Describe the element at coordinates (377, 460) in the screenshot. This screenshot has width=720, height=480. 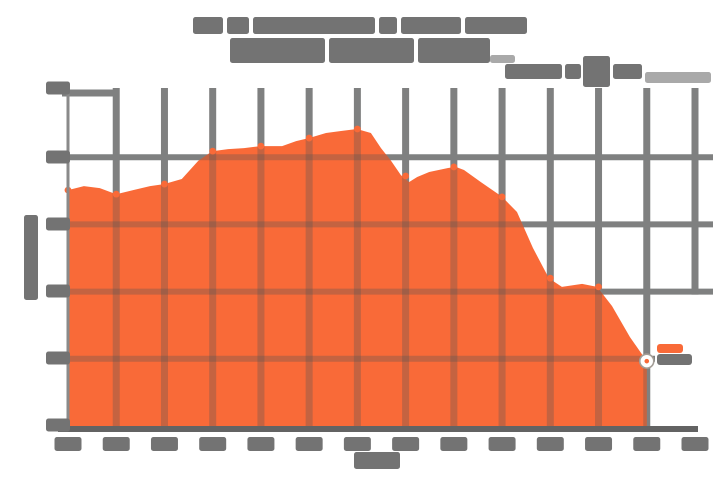
I see `x-axis-title-blob` at that location.